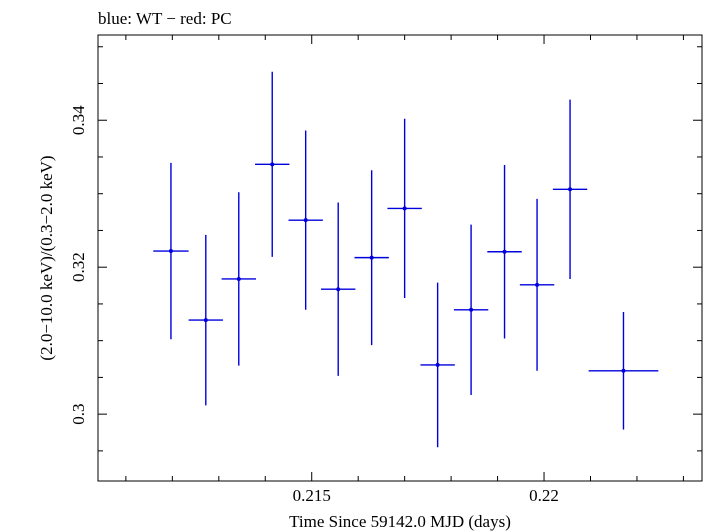 The width and height of the screenshot is (705, 532). I want to click on x-axis-label: Time Since 59142.0 MJD (days), so click(400, 521).